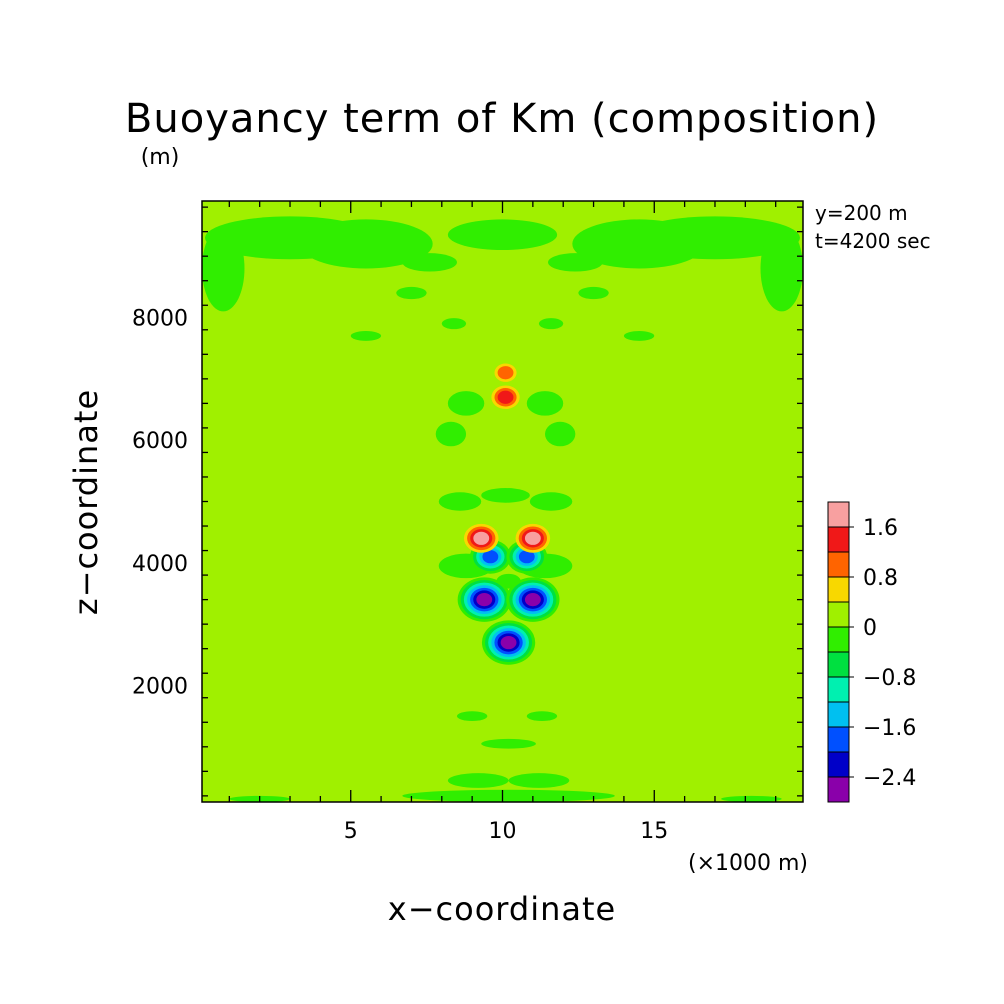  What do you see at coordinates (503, 831) in the screenshot?
I see `x-tick-label: 10` at bounding box center [503, 831].